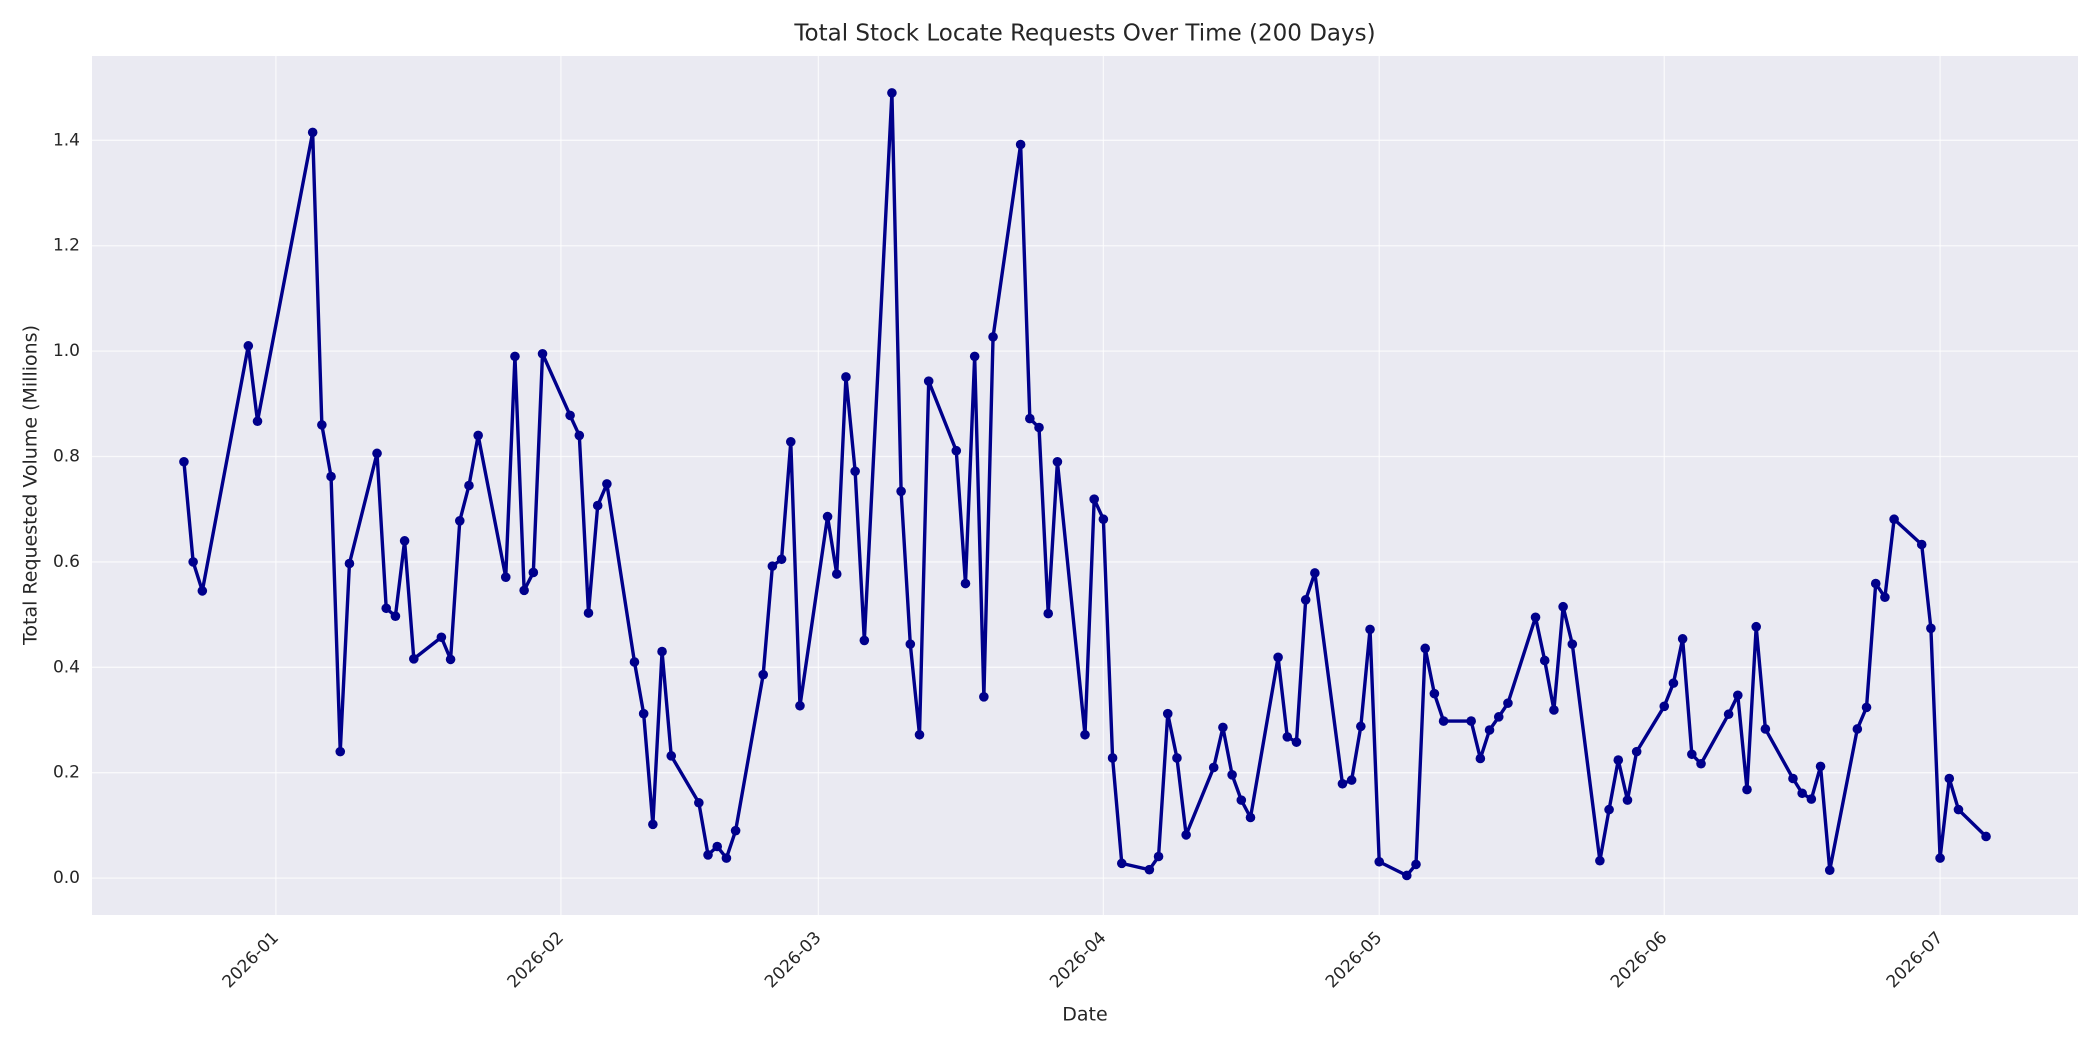  I want to click on x-axis-label: Date, so click(1084, 1015).